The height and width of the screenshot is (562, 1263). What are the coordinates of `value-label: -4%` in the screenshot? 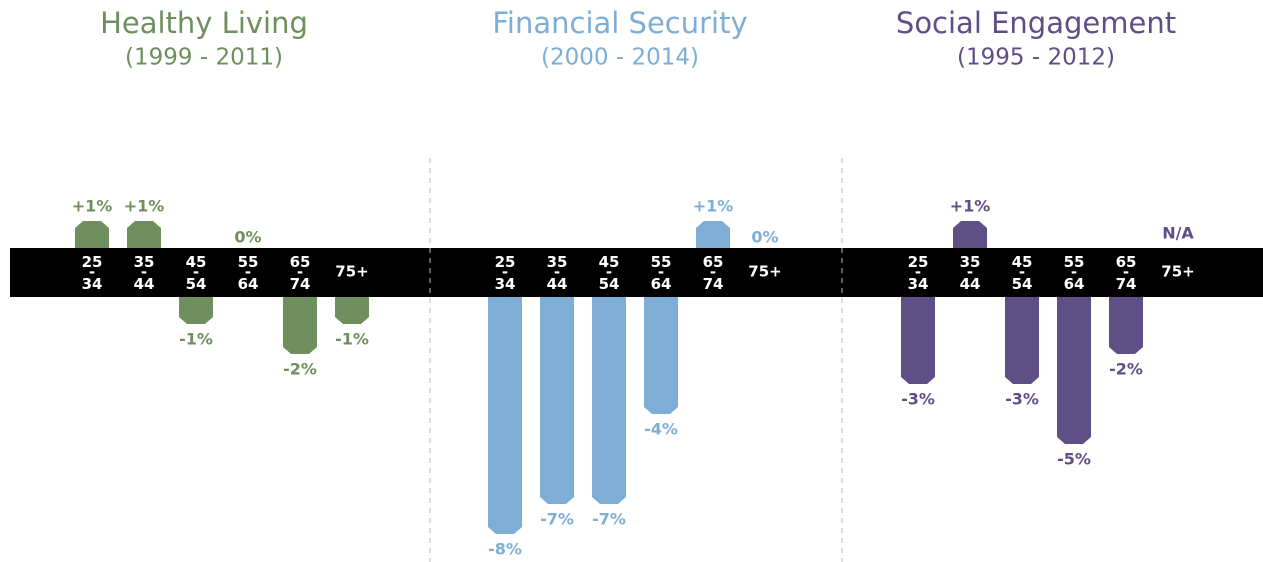 It's located at (661, 429).